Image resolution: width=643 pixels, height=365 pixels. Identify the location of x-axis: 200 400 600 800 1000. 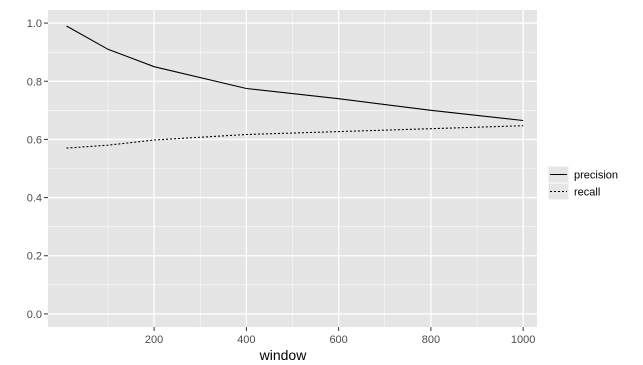
(340, 336).